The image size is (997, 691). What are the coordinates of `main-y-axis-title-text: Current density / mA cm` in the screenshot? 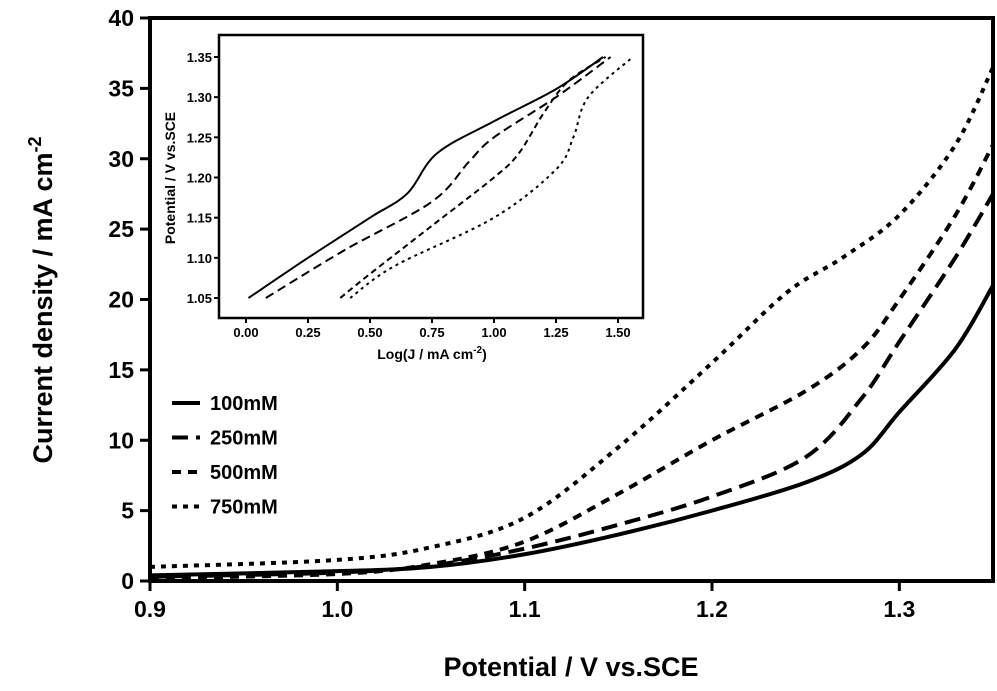 It's located at (43, 307).